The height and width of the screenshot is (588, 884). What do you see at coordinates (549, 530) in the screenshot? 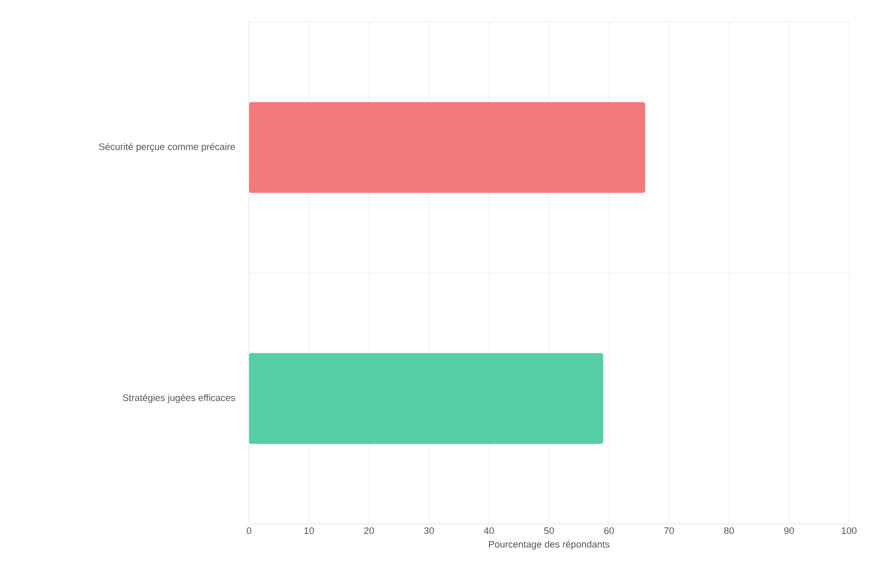
I see `x-tick-label: 50` at bounding box center [549, 530].